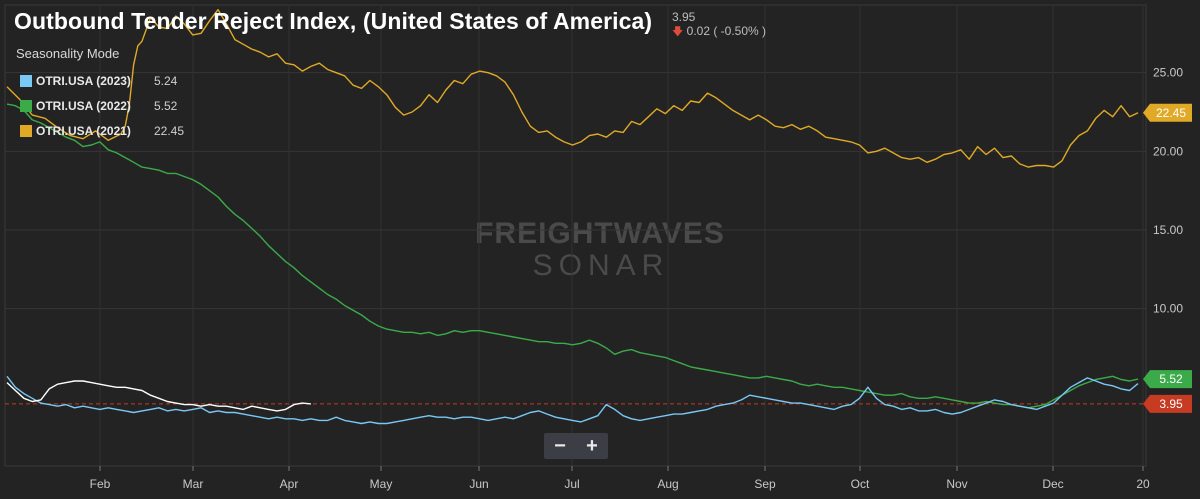 This screenshot has width=1200, height=499. Describe the element at coordinates (601, 265) in the screenshot. I see `watermark-sonar: SONAR` at that location.